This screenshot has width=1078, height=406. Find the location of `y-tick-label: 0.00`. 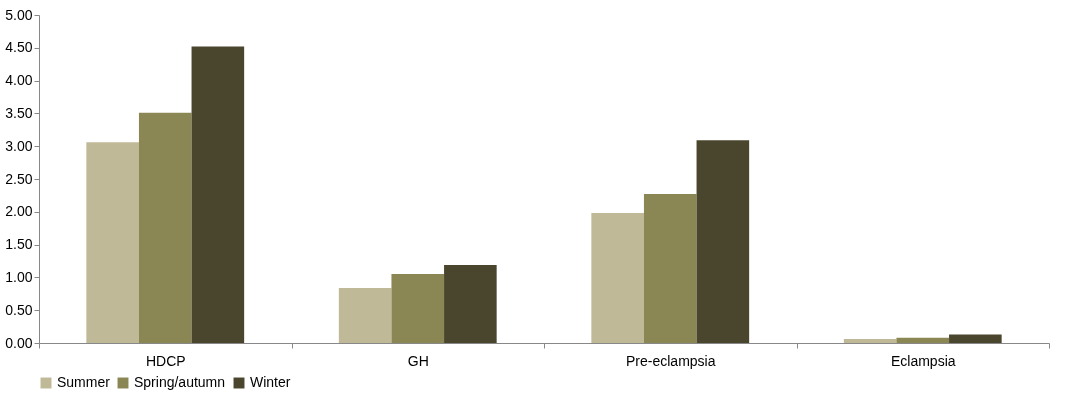

y-tick-label: 0.00 is located at coordinates (19, 342).